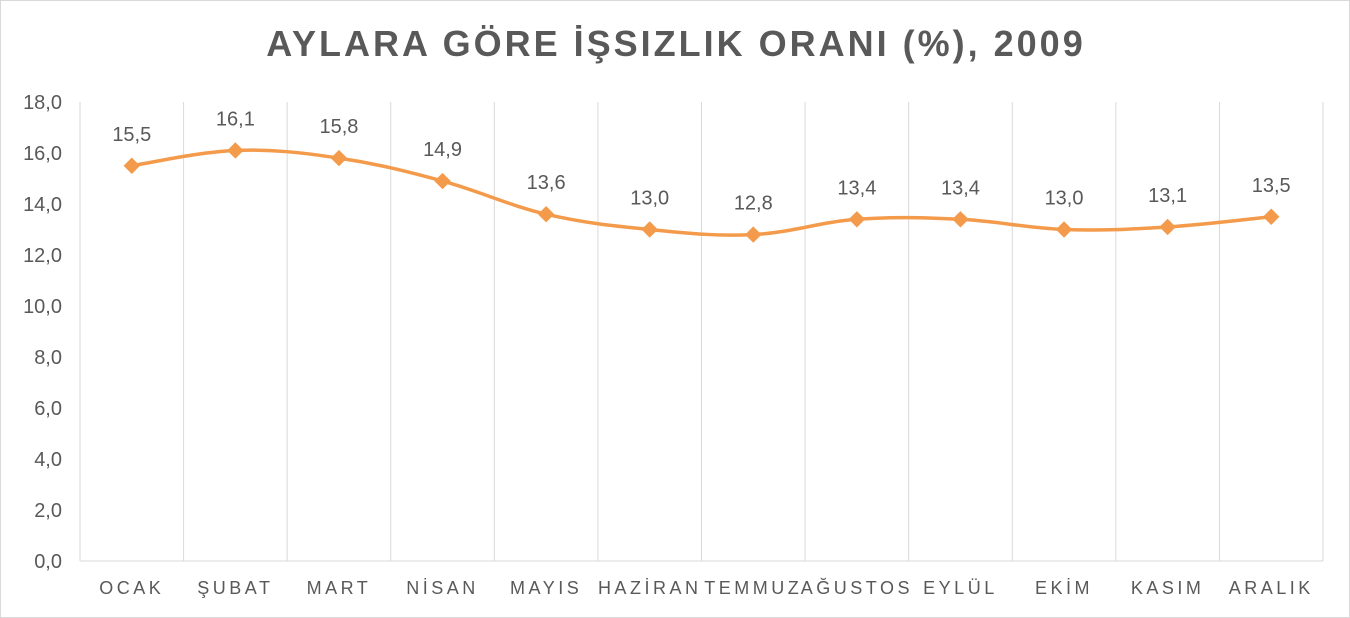 The width and height of the screenshot is (1350, 618). I want to click on data-label: 13,6, so click(546, 183).